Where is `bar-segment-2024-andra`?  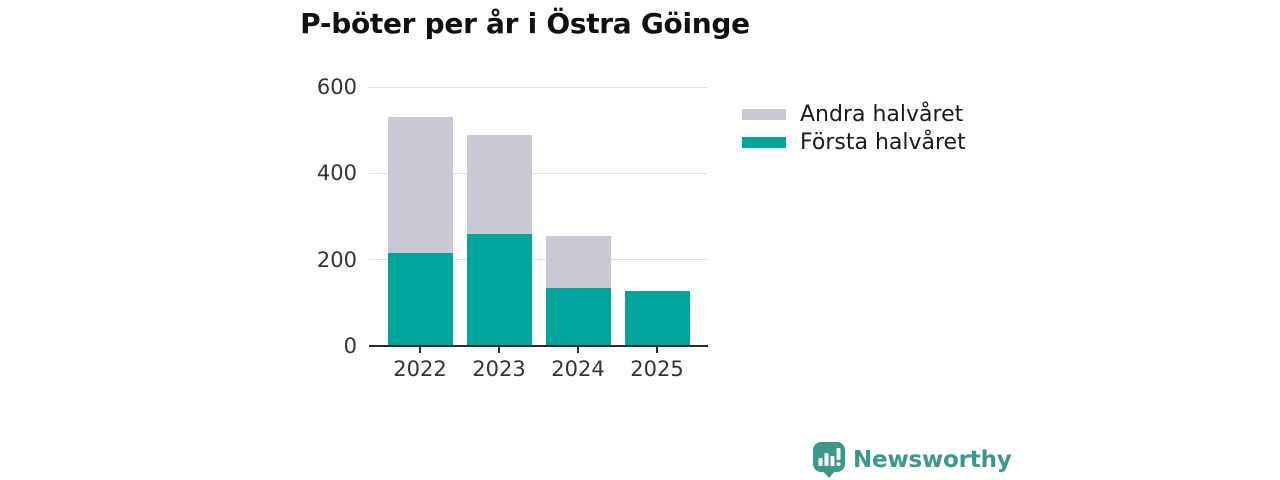 bar-segment-2024-andra is located at coordinates (578, 262).